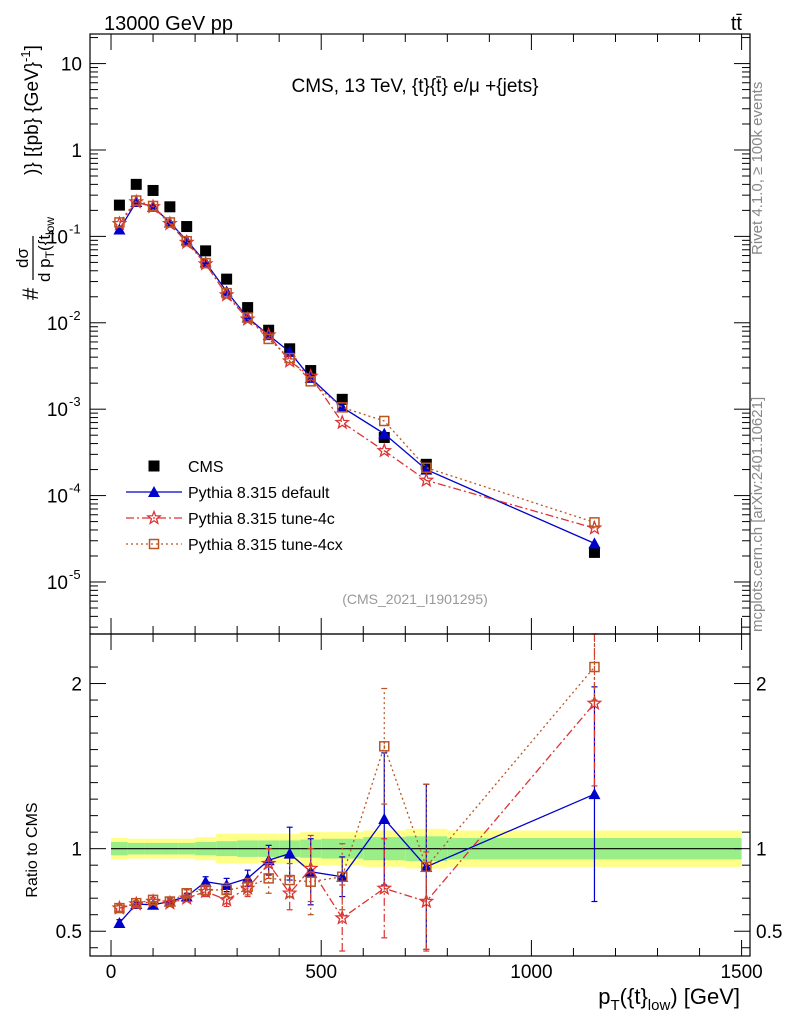  I want to click on x-tick-label: 0, so click(111, 972).